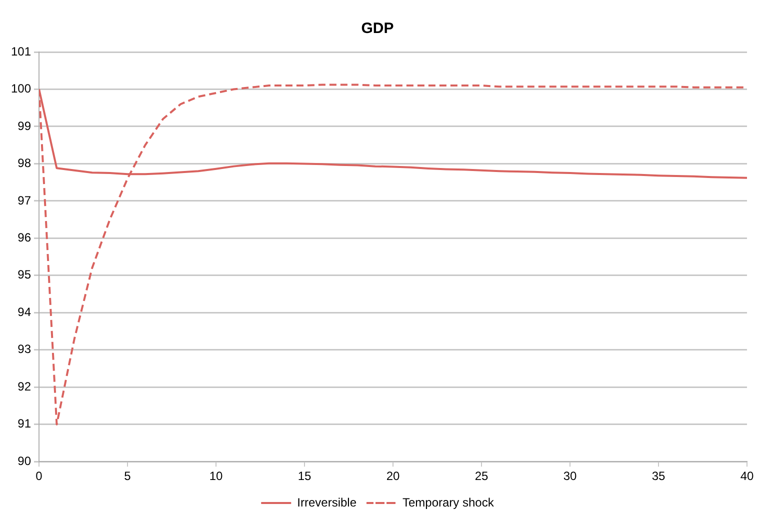 The width and height of the screenshot is (759, 523). Describe the element at coordinates (21, 89) in the screenshot. I see `y-tick-label: 100` at that location.